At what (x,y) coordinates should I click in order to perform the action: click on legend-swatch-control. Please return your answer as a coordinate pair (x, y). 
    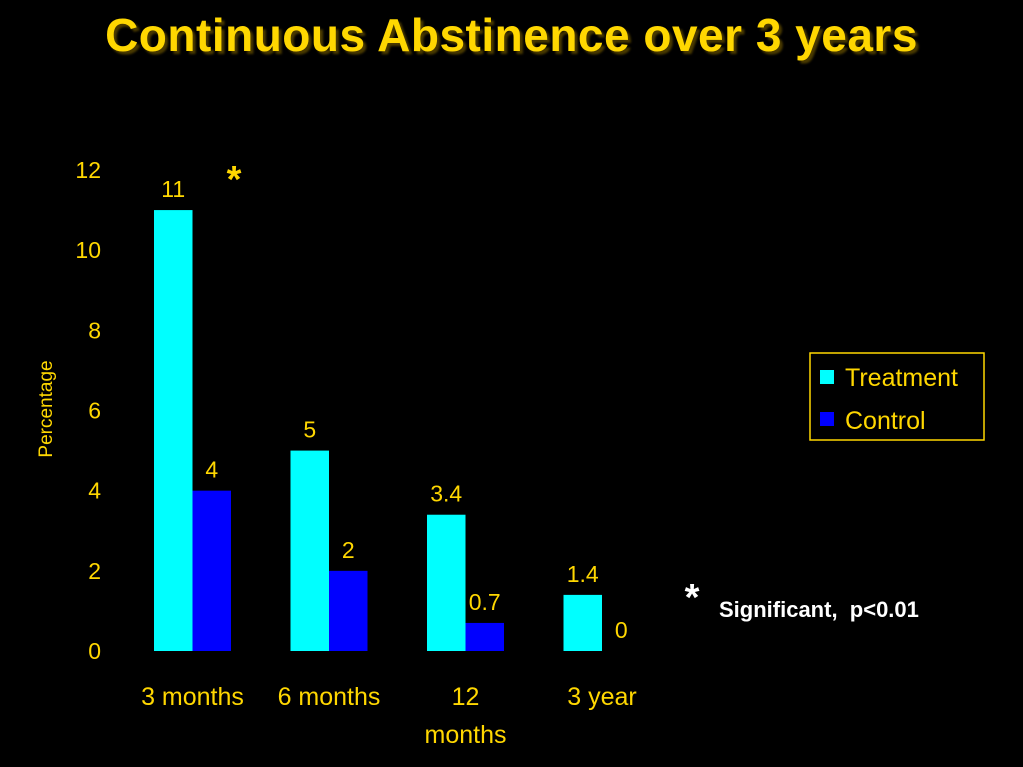
    Looking at the image, I should click on (827, 419).